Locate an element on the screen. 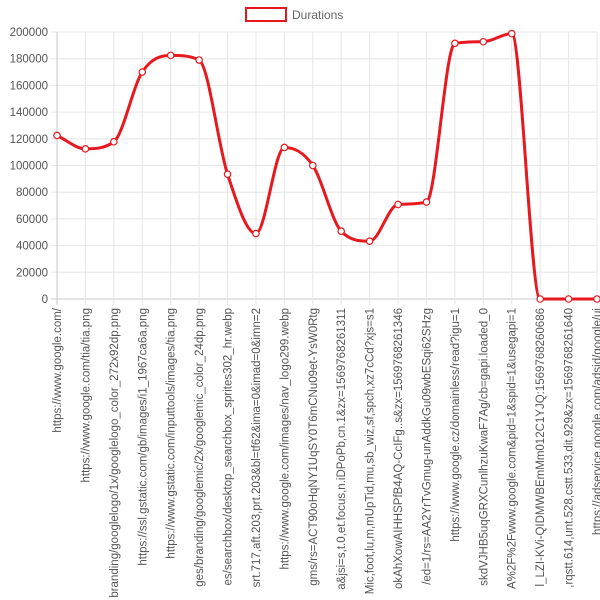  y-tick-label: 100000 is located at coordinates (29, 167).